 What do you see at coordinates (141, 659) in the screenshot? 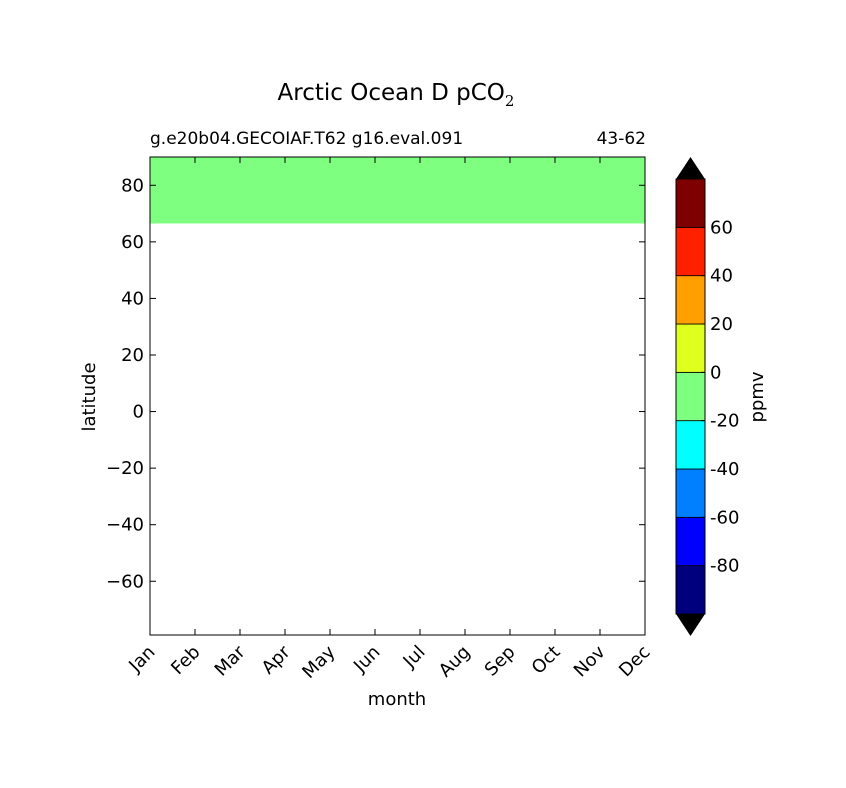
I see `x-tick-label: Jan` at bounding box center [141, 659].